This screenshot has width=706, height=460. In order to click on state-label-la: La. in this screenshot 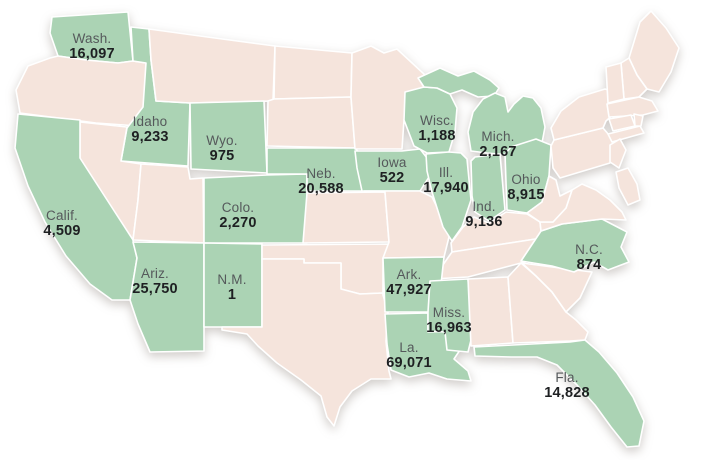, I will do `click(408, 347)`.